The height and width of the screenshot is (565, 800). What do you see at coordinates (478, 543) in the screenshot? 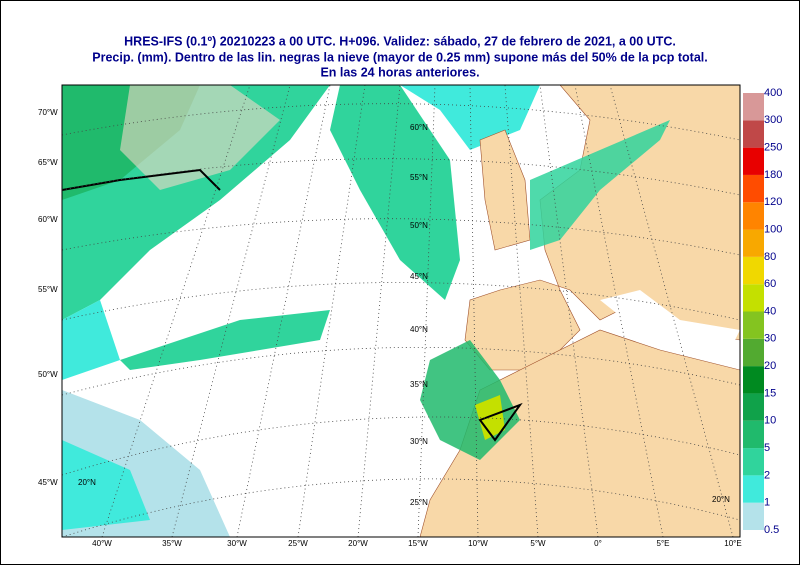
I see `lon-label: 10°W` at bounding box center [478, 543].